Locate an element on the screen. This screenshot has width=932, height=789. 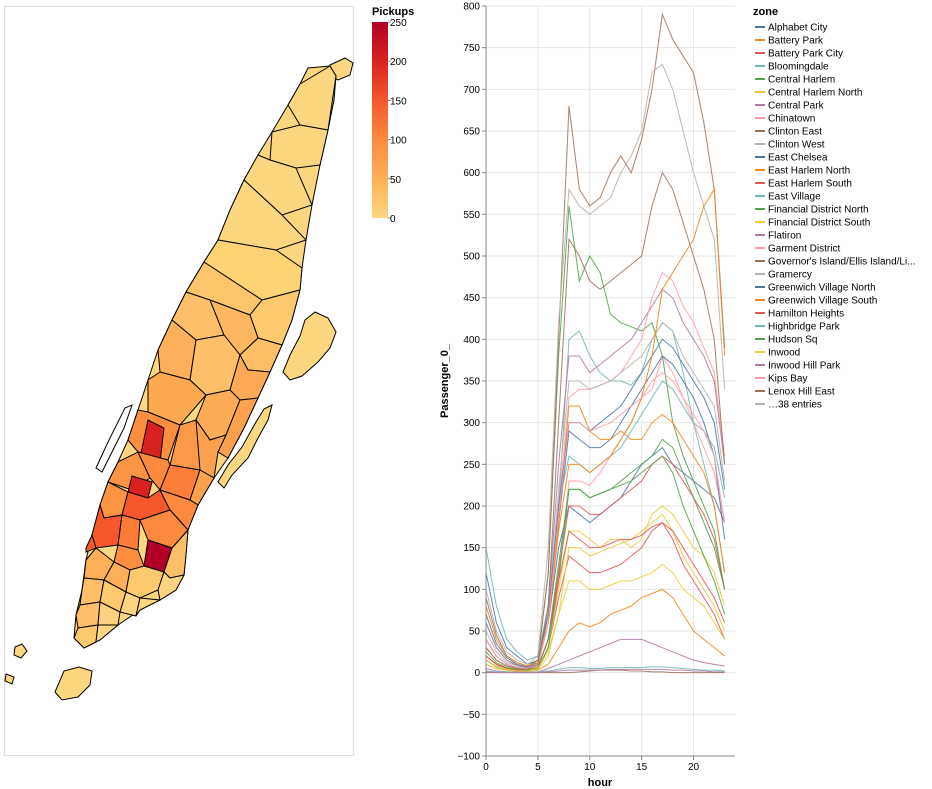
zone-chelsea-piers is located at coordinates (91, 543).